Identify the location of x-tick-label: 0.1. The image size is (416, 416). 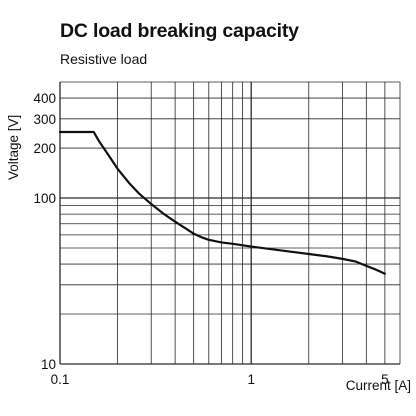
(60, 379).